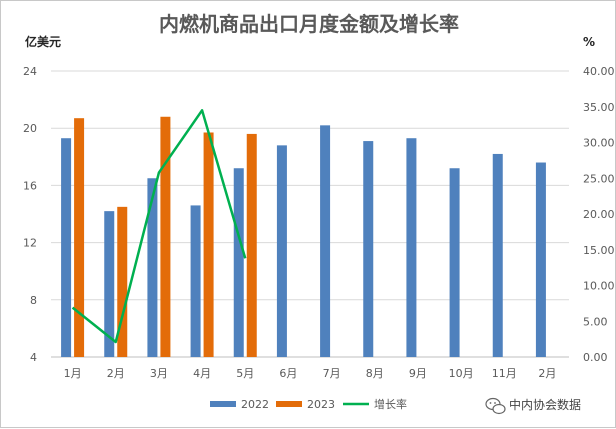 The height and width of the screenshot is (429, 616). Describe the element at coordinates (599, 214) in the screenshot. I see `y-right-tick-label: 20.00` at that location.